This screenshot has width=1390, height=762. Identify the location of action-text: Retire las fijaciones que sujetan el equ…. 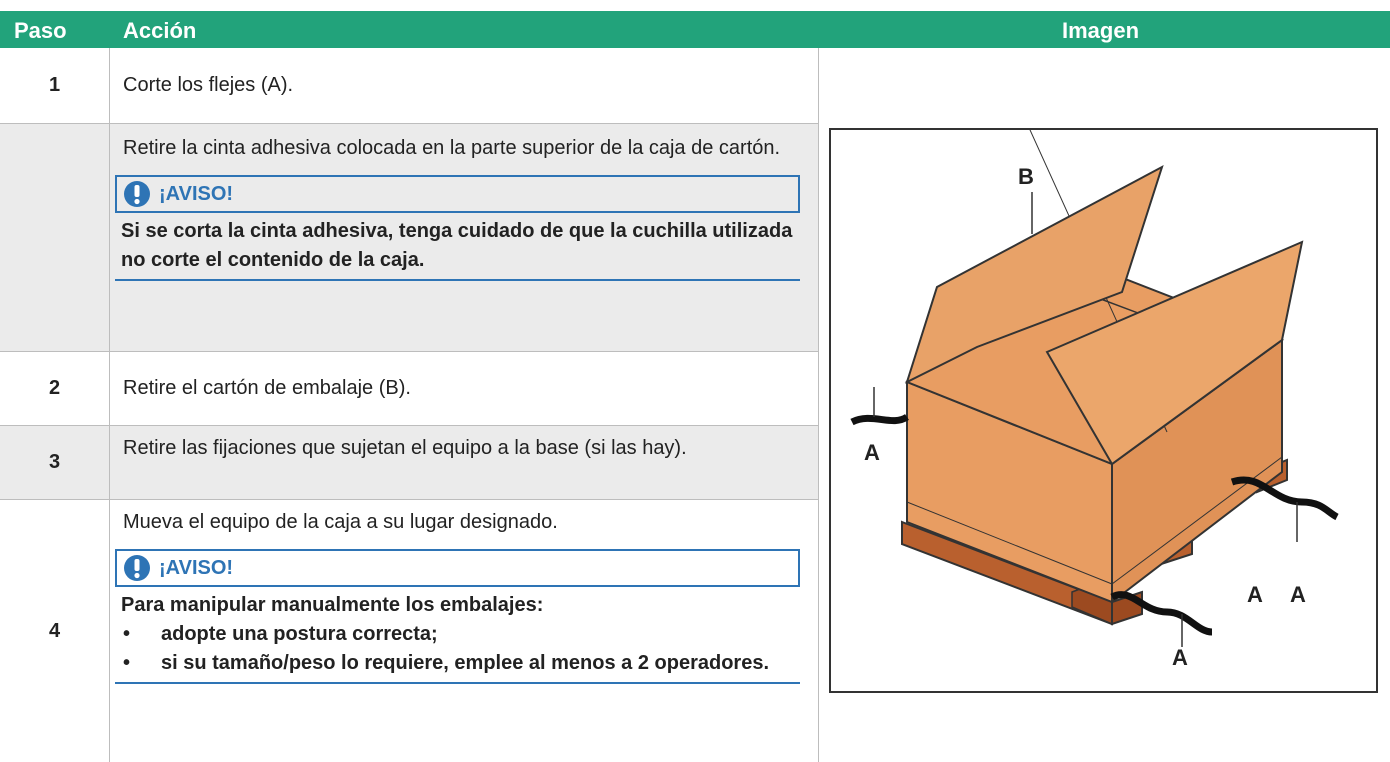
(405, 448).